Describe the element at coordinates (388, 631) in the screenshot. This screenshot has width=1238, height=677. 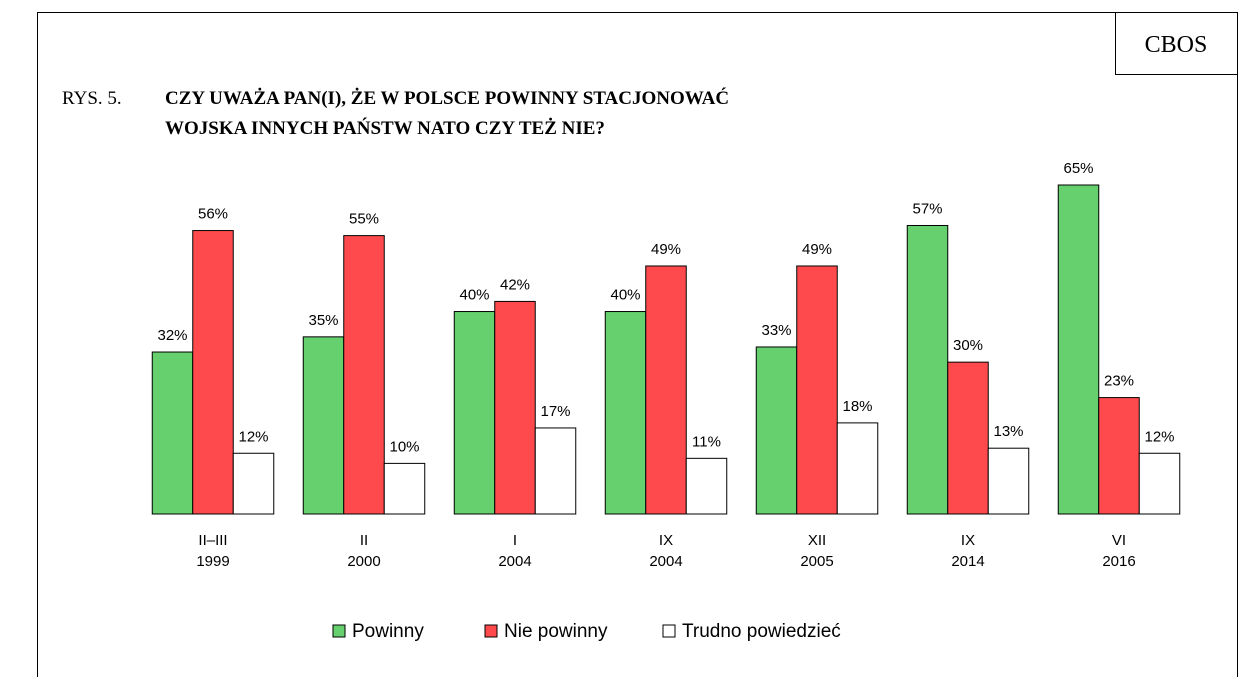
I see `legend-label: Powinny` at that location.